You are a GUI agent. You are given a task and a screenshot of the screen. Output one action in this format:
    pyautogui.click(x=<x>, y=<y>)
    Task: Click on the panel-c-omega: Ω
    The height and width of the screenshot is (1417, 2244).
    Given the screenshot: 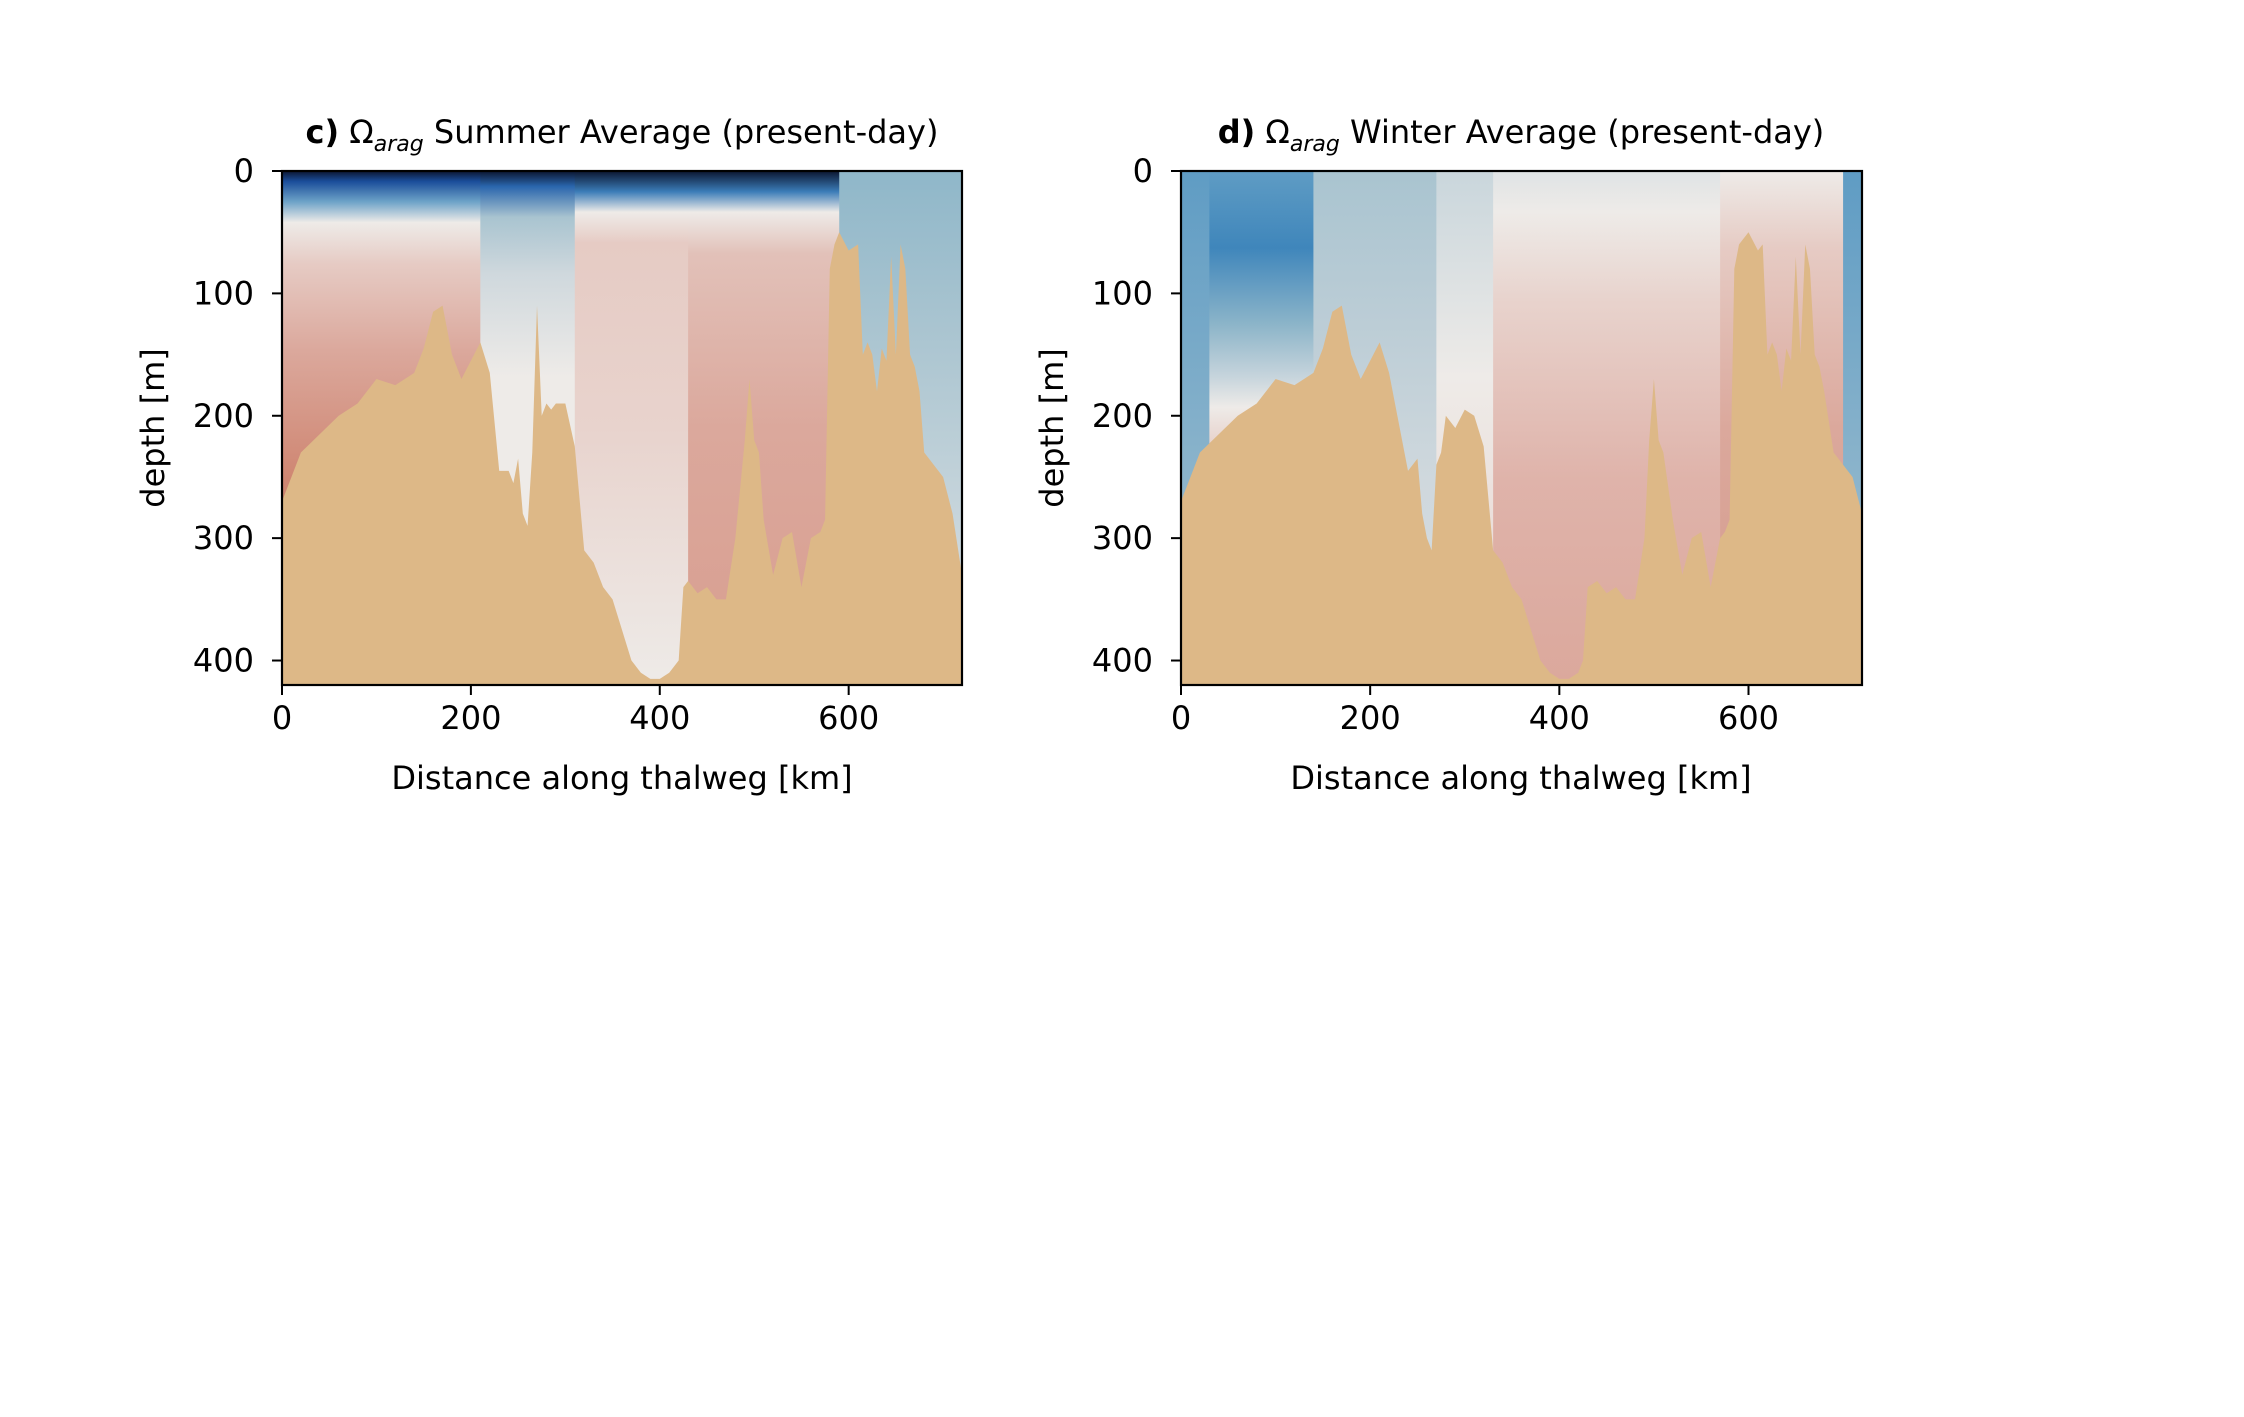 What is the action you would take?
    pyautogui.click(x=361, y=132)
    